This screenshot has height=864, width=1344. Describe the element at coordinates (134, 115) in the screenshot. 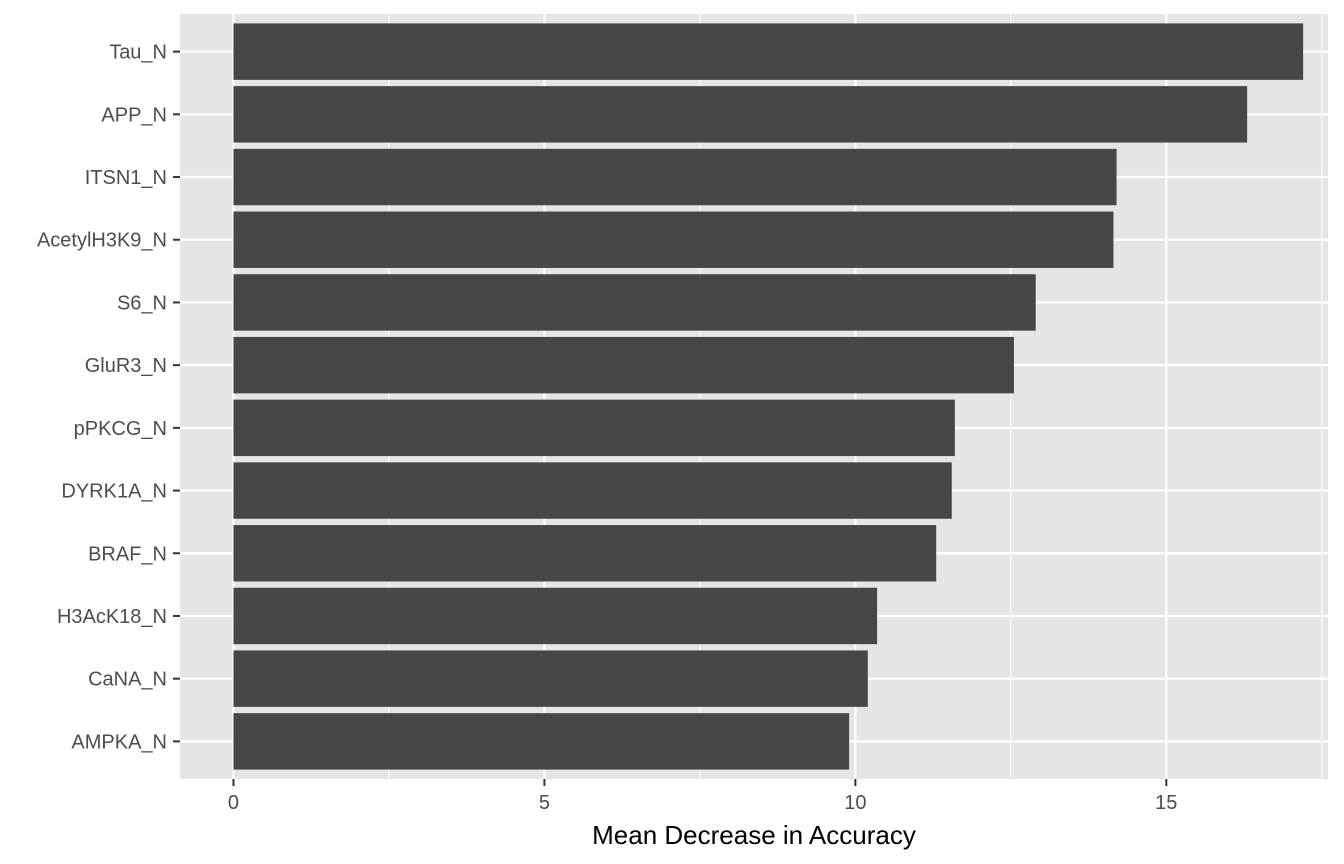

I see `y-tick-label: APP_N` at that location.